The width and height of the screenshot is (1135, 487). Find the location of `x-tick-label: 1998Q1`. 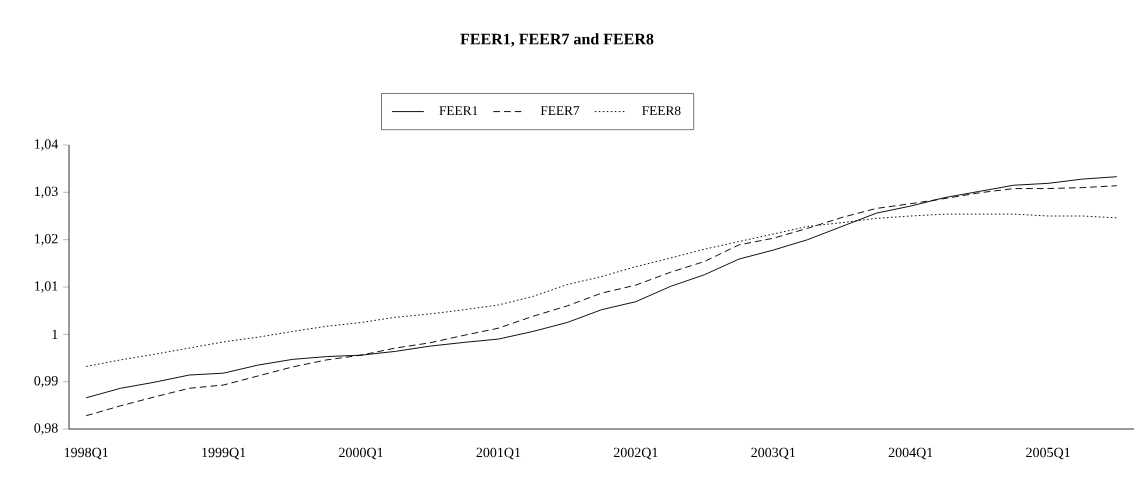

x-tick-label: 1998Q1 is located at coordinates (86, 453).